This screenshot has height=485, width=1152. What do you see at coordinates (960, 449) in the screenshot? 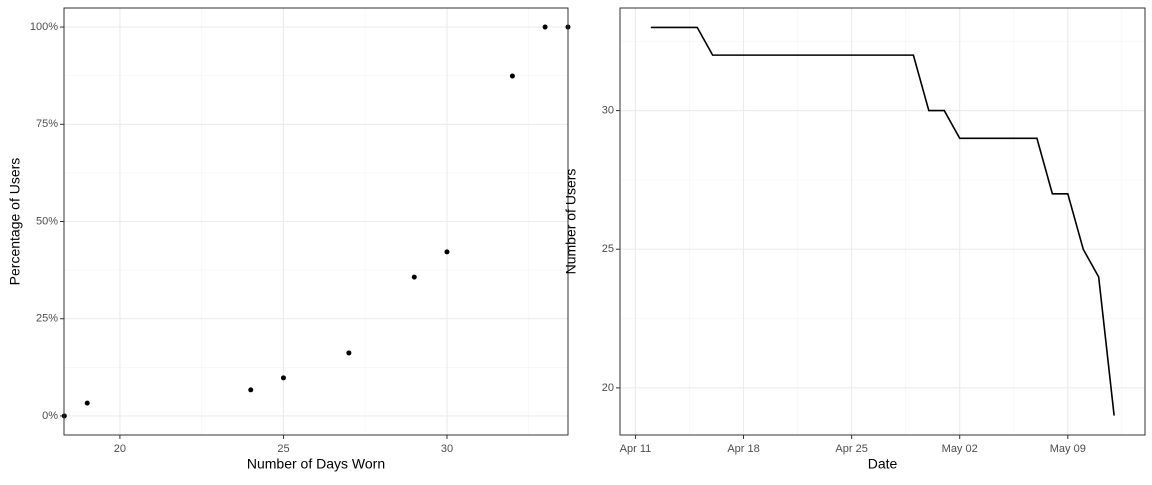
I see `x-tick-label: May 02` at bounding box center [960, 449].